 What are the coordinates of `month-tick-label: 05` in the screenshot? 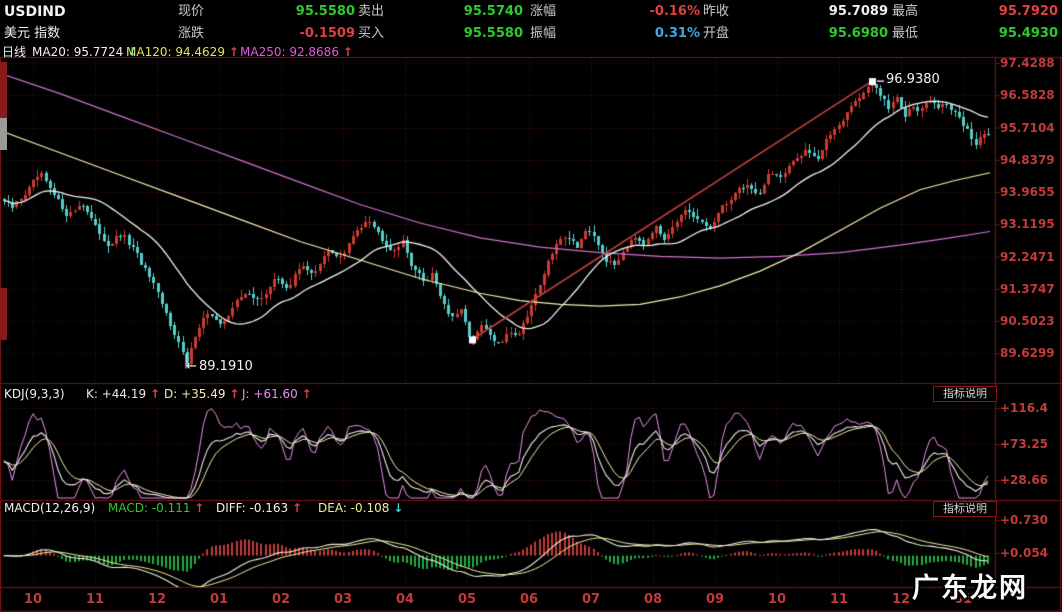 It's located at (467, 599).